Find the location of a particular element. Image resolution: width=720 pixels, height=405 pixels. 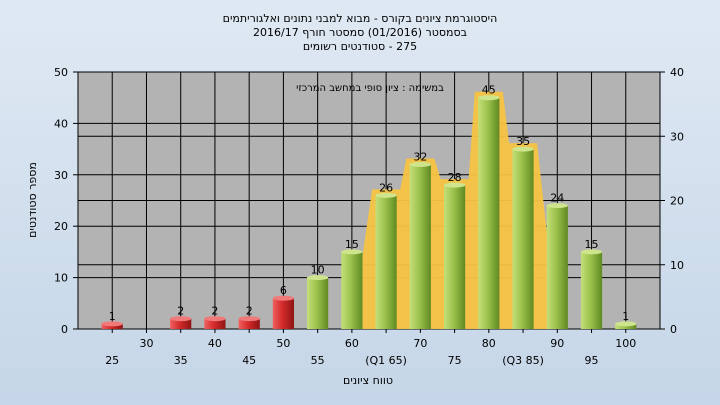

x-tick-label-40: 40 is located at coordinates (215, 343).